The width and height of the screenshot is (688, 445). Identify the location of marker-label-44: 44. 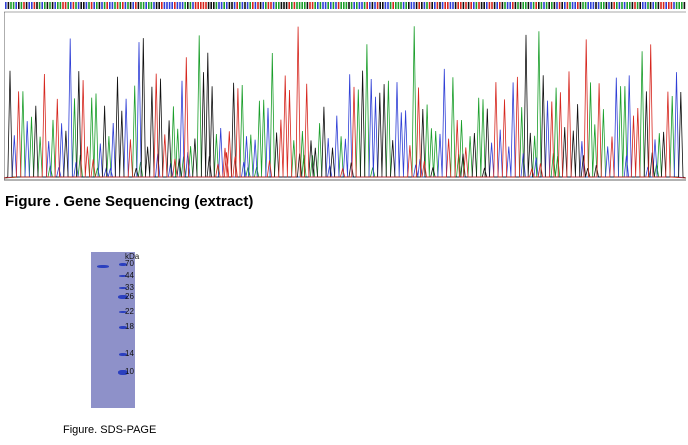
(129, 275).